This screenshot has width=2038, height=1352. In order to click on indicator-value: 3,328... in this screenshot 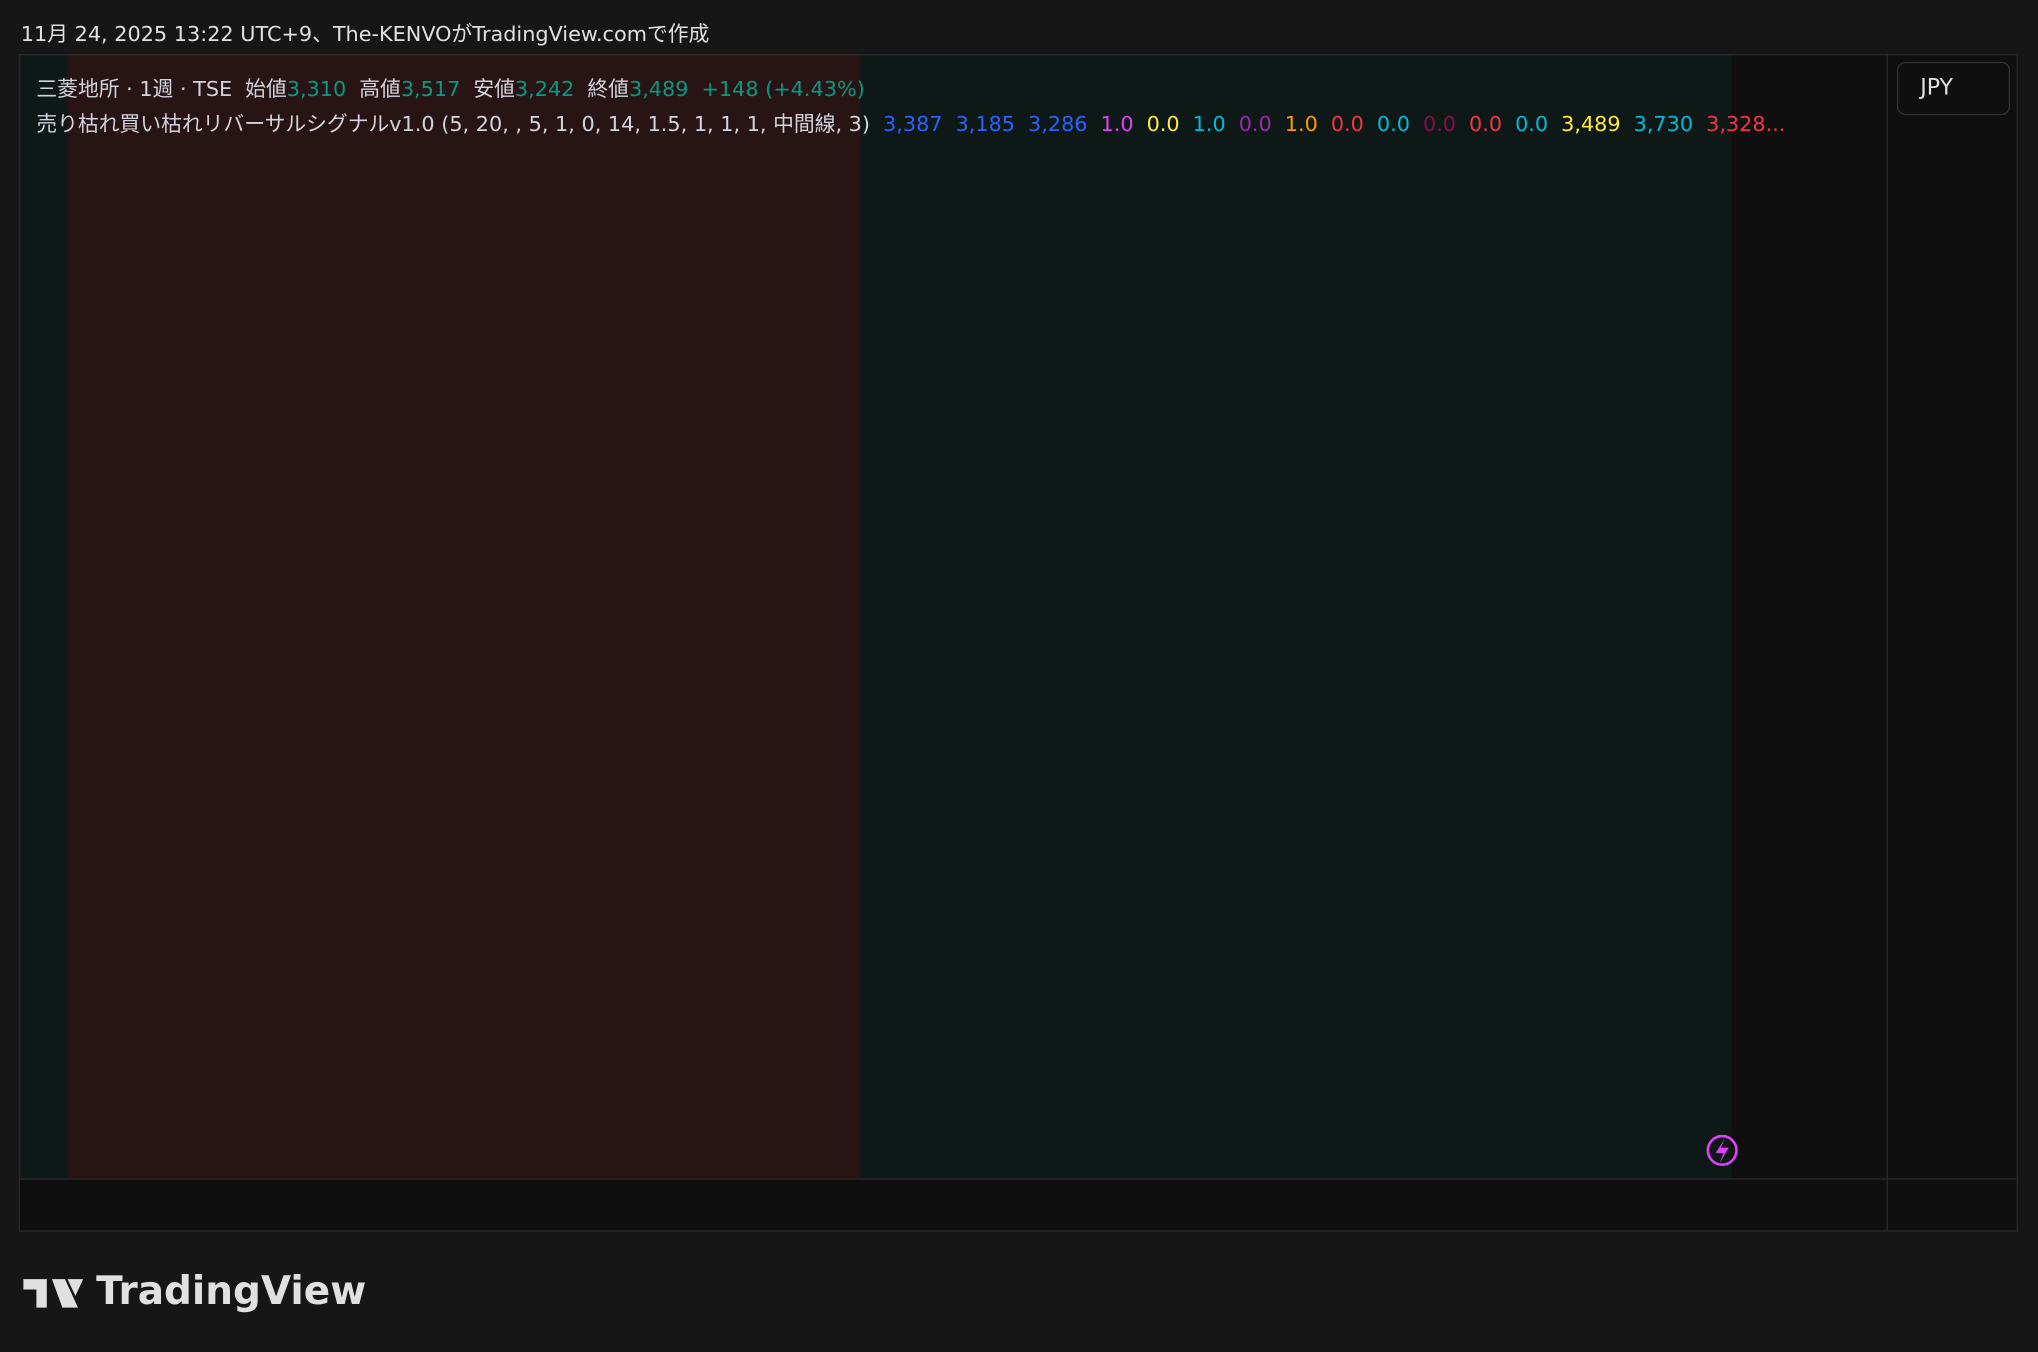, I will do `click(1745, 124)`.